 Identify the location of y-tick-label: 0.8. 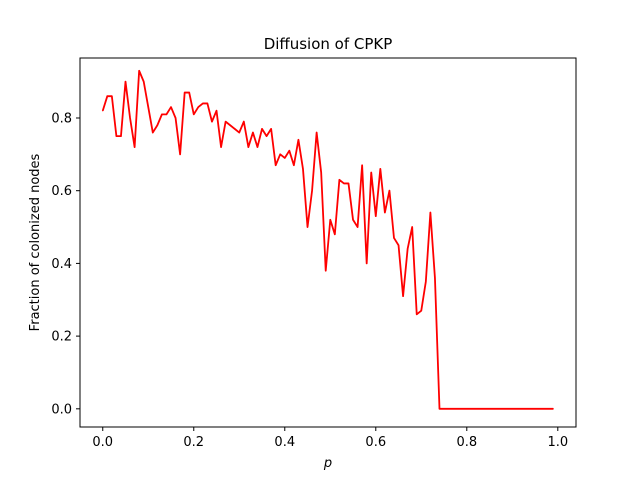
(61, 118).